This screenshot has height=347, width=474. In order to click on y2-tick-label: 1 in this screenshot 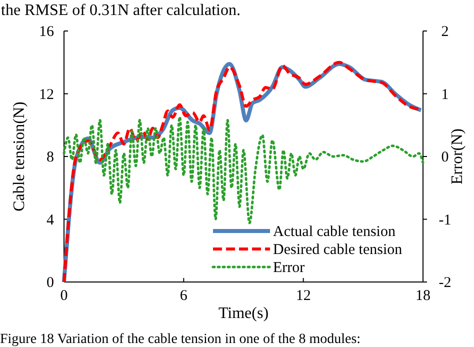, I will do `click(445, 94)`.